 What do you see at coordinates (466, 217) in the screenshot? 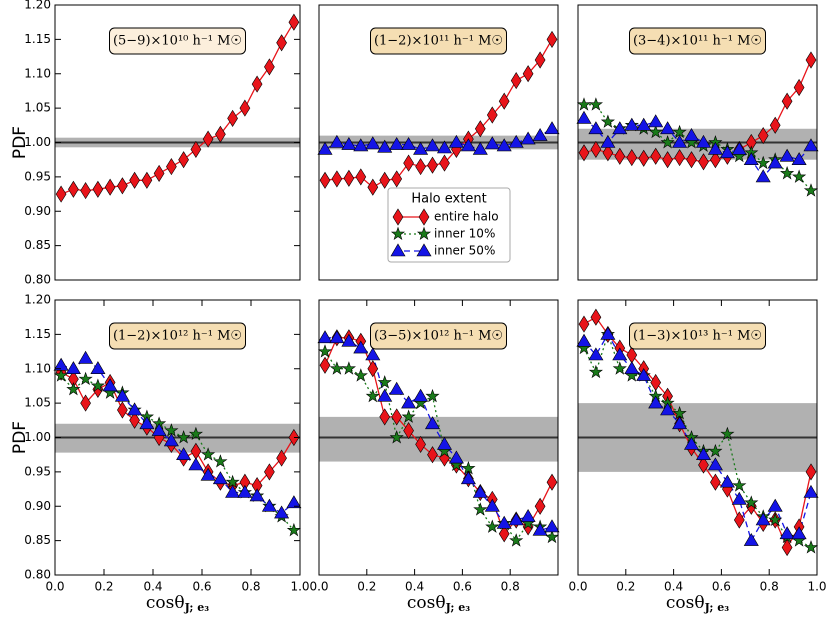
I see `legend-label: entire halo` at bounding box center [466, 217].